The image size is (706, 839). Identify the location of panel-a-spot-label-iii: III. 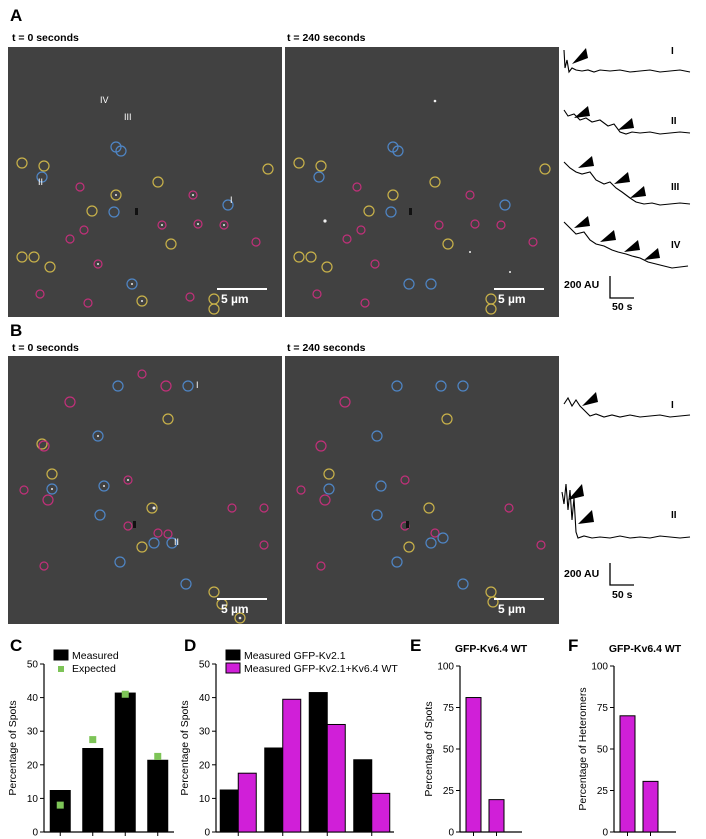
(128, 117).